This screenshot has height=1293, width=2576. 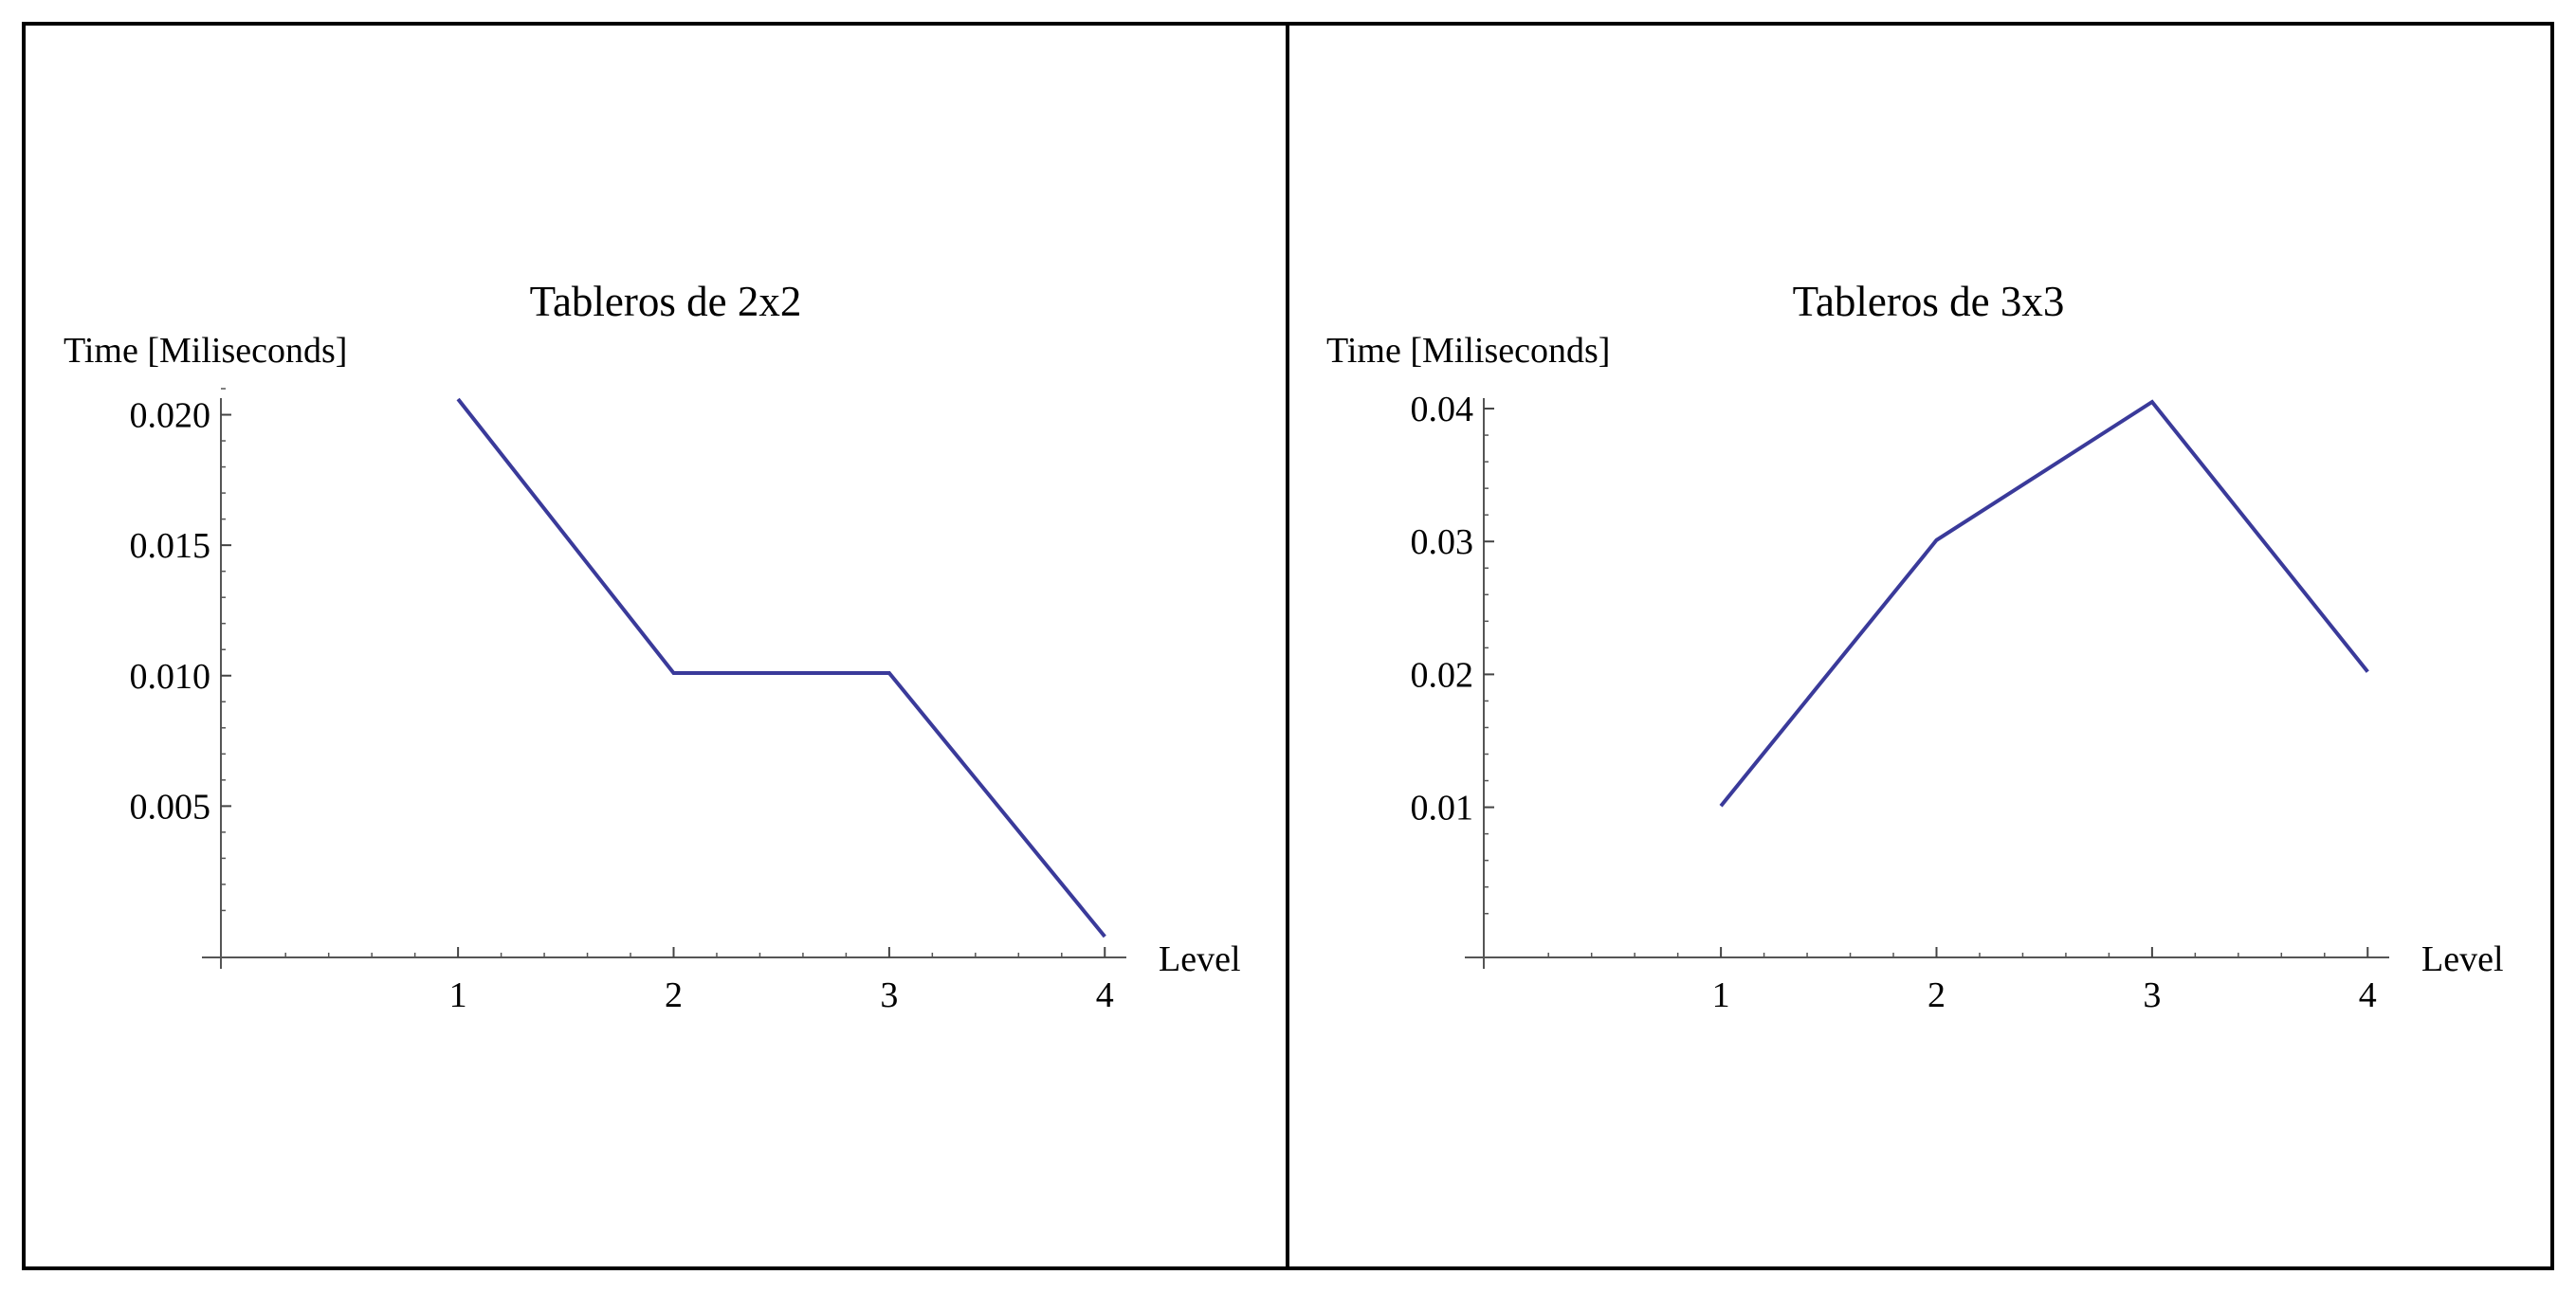 I want to click on y-tick-label: 0.020, so click(x=170, y=416).